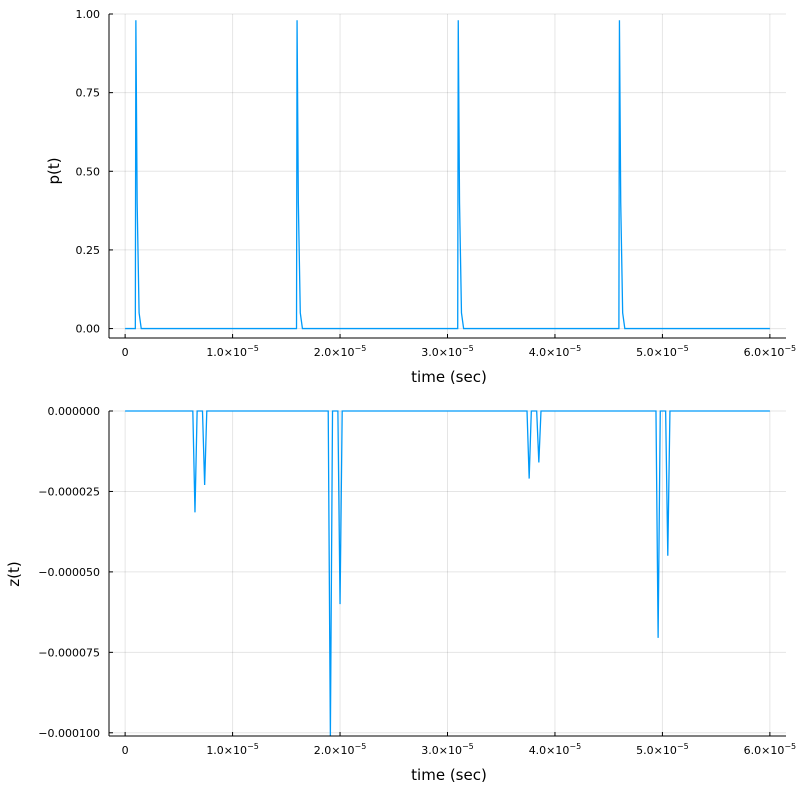 Image resolution: width=799 pixels, height=800 pixels. Describe the element at coordinates (770, 351) in the screenshot. I see `p-x-tick-label: 6.0×10⁻⁵` at that location.